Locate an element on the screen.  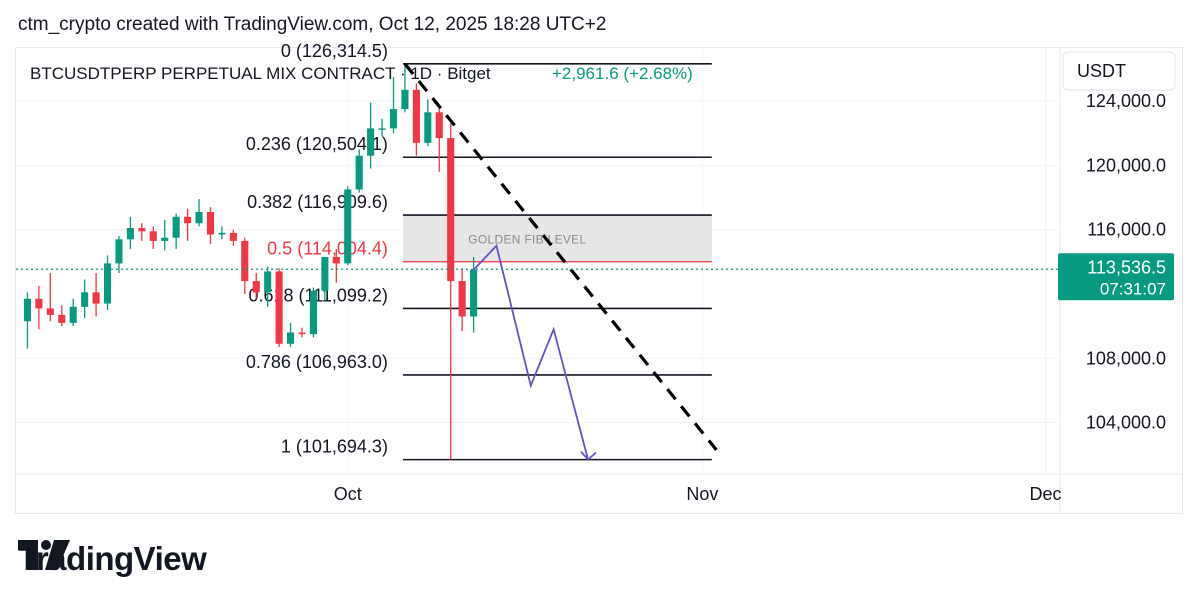
currency-selector-bg is located at coordinates (1119, 71).